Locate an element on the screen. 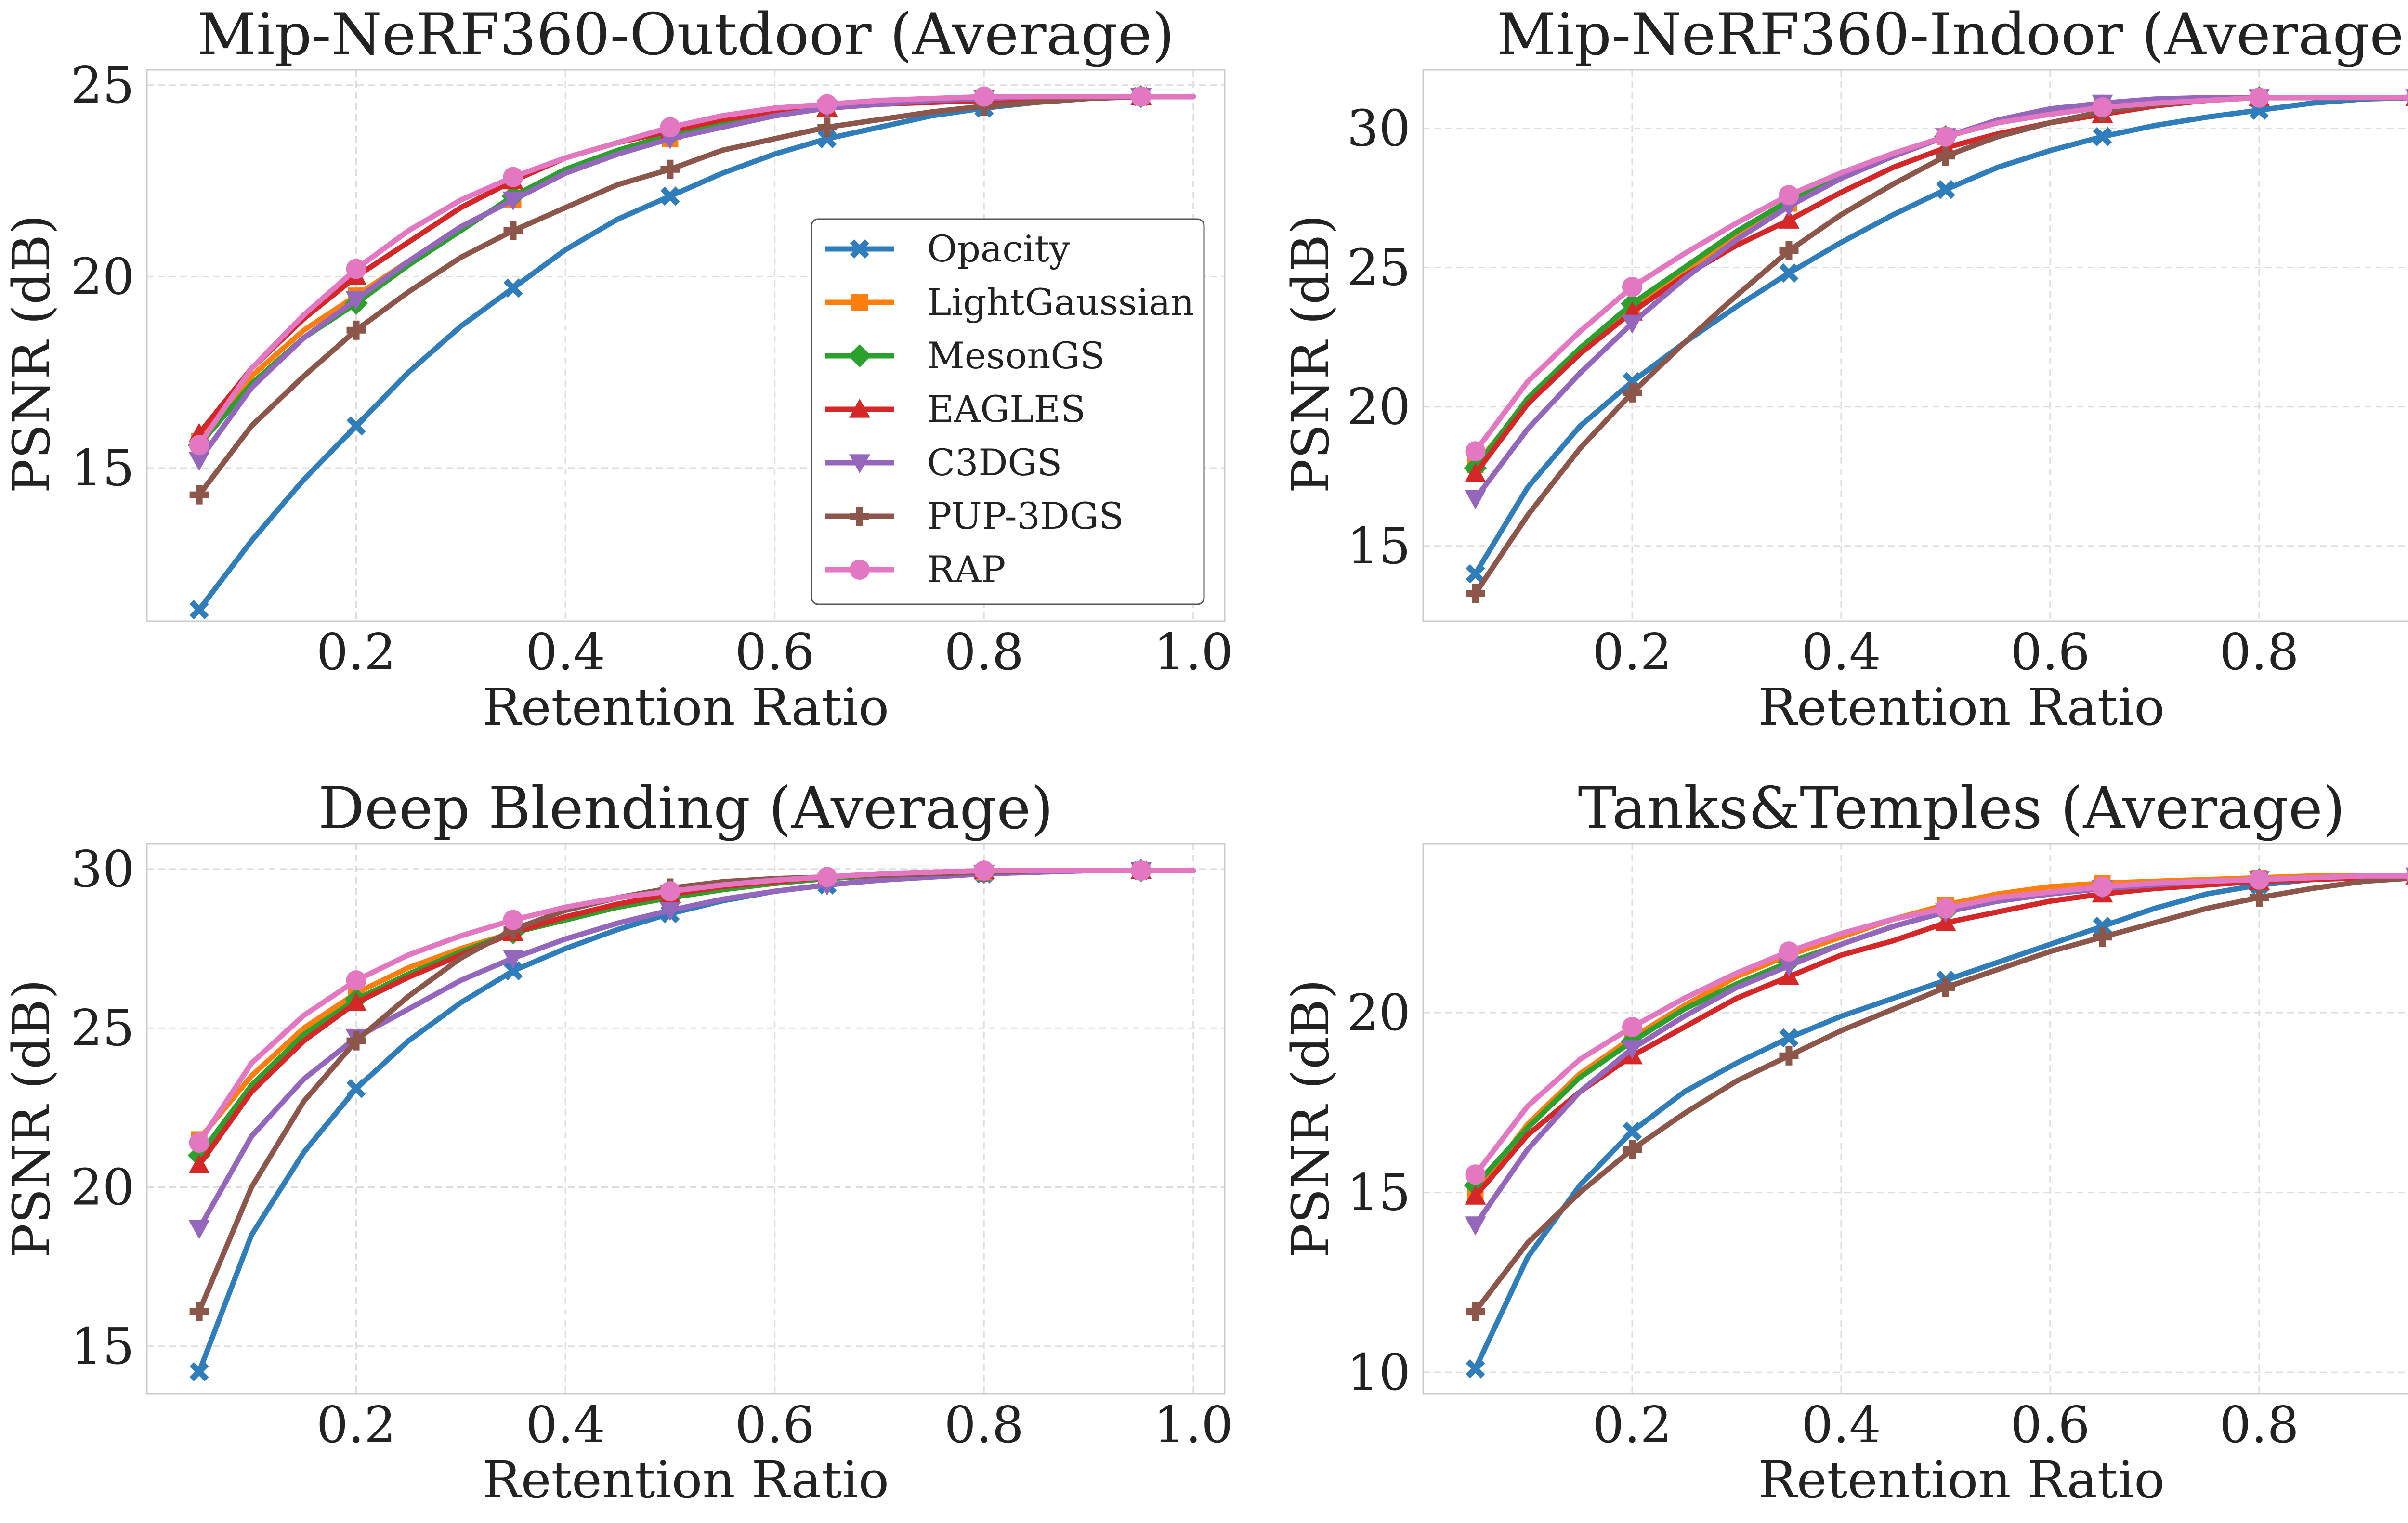 This screenshot has width=2408, height=1523. panel-title: Mip-NeRF360-Outdoor (Average) is located at coordinates (686, 34).